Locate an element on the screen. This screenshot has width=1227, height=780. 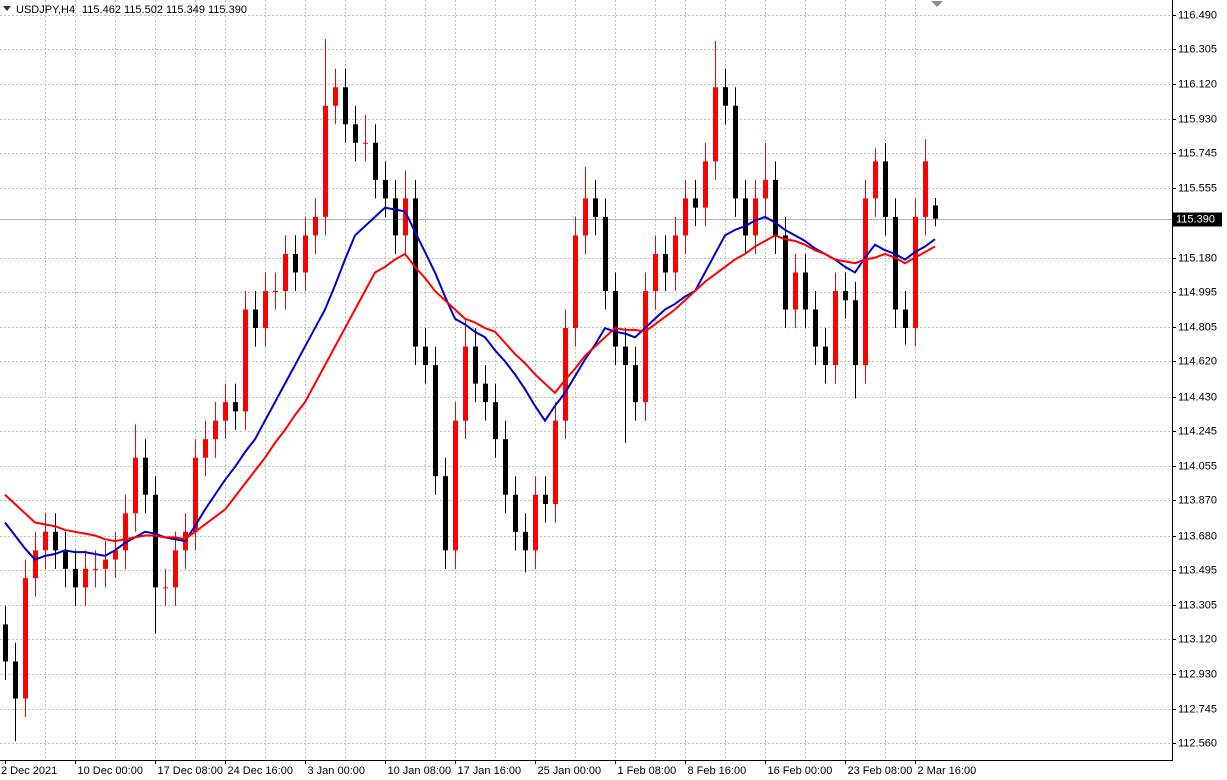
menu-icon is located at coordinates (7, 8).